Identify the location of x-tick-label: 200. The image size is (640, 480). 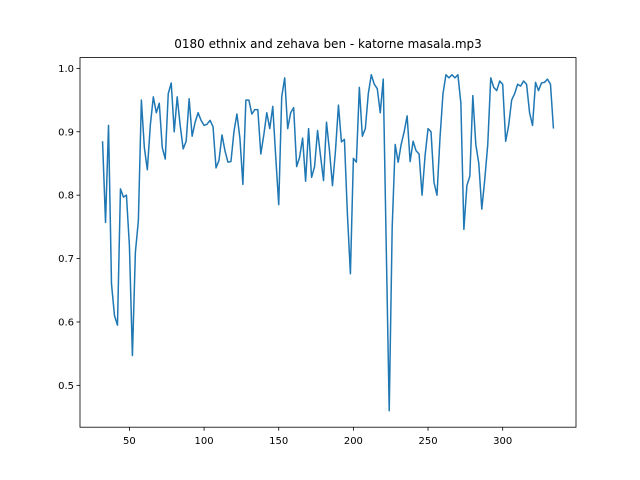
(353, 441).